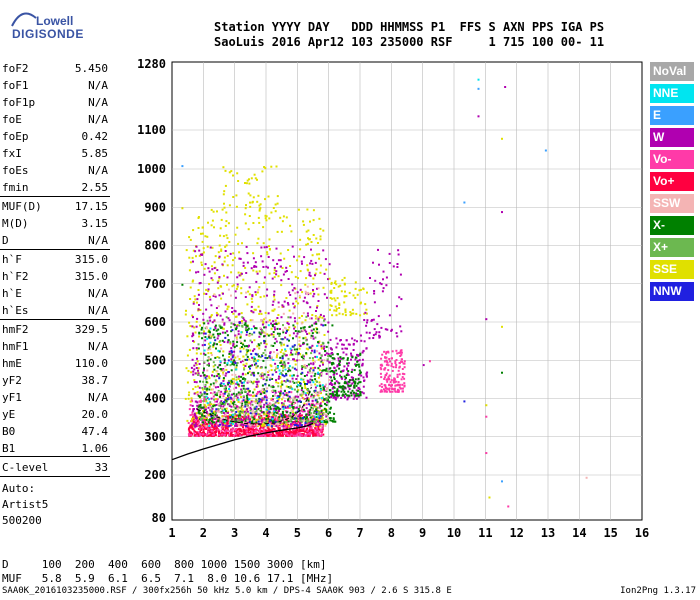 The height and width of the screenshot is (600, 700). What do you see at coordinates (25, 504) in the screenshot?
I see `auto-artist: Artist5` at bounding box center [25, 504].